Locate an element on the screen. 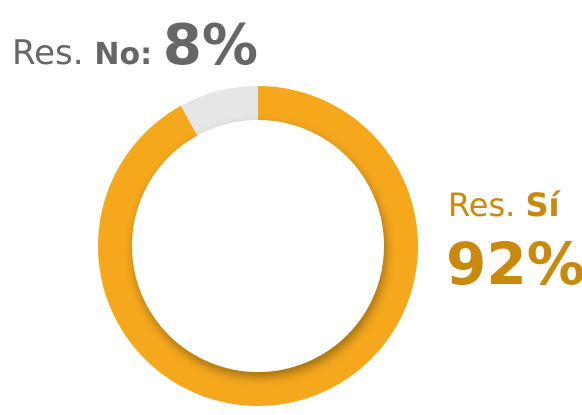 The image size is (582, 415). category: Sí is located at coordinates (544, 205).